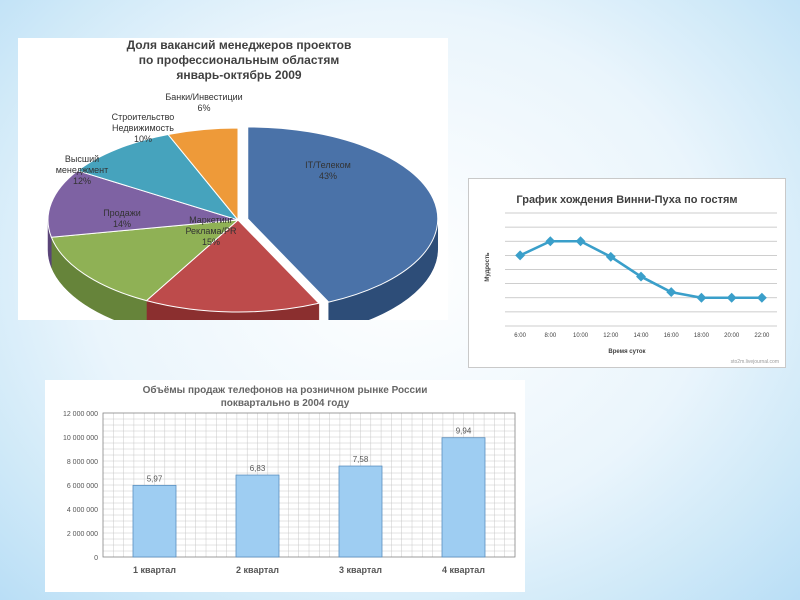 The image size is (800, 600). Describe the element at coordinates (626, 352) in the screenshot. I see `line-chart-xlabel: Время суток` at that location.